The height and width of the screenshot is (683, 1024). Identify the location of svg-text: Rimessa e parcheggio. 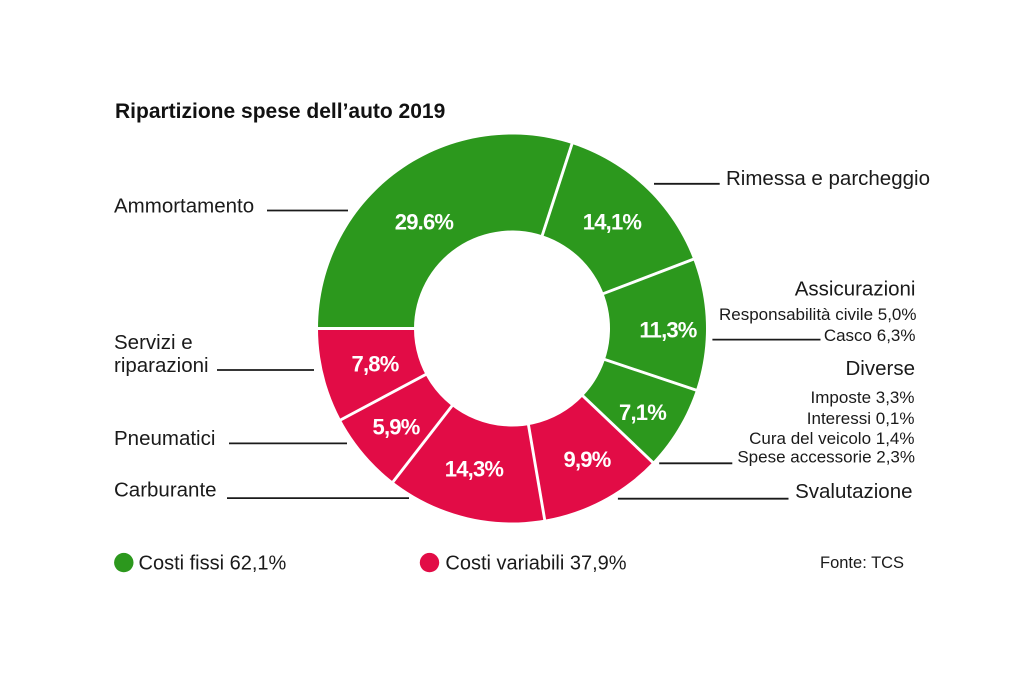
(828, 178).